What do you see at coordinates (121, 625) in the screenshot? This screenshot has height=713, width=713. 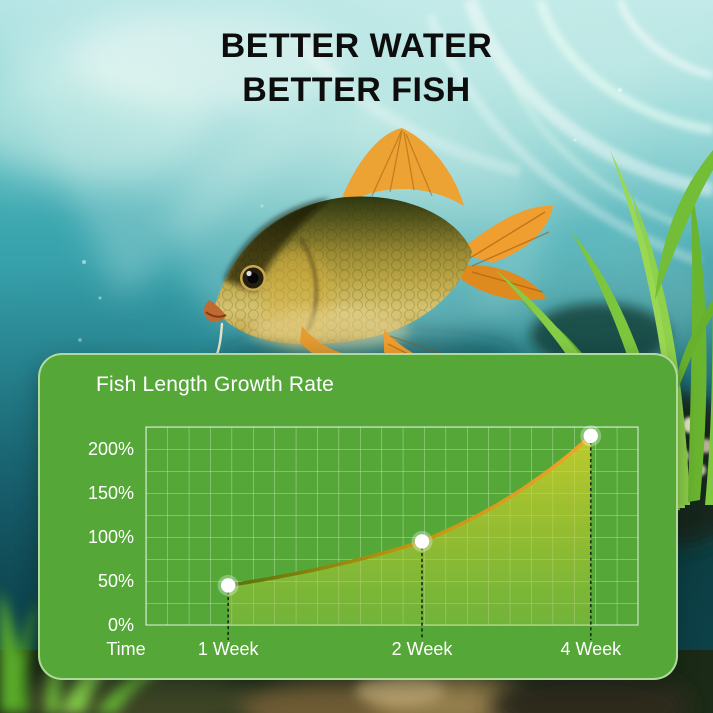 I see `y-axis-tick-label: 0%` at bounding box center [121, 625].